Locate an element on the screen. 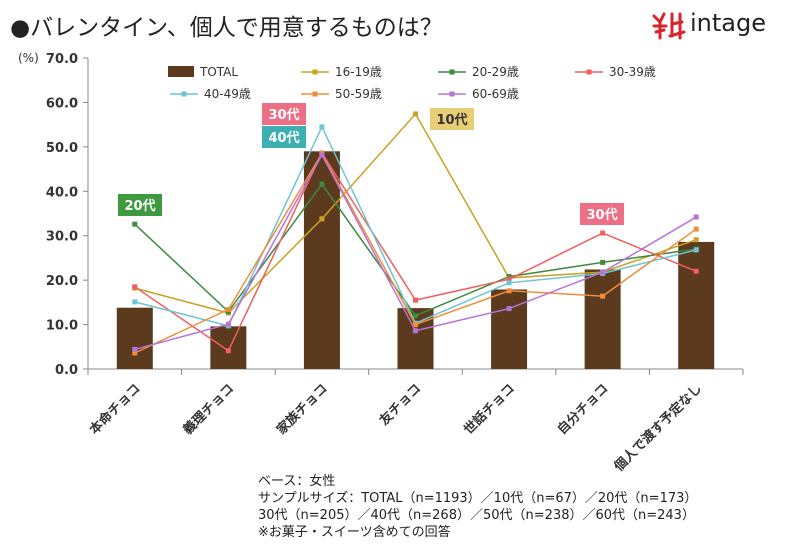 The width and height of the screenshot is (800, 552). callout-label: 20代 is located at coordinates (139, 206).